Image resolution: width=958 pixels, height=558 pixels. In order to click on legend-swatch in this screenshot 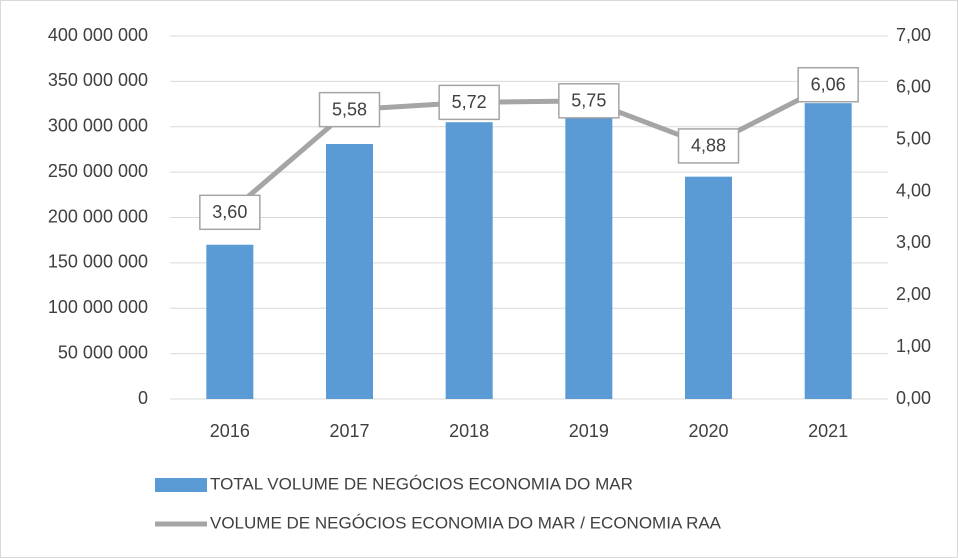, I will do `click(181, 485)`.